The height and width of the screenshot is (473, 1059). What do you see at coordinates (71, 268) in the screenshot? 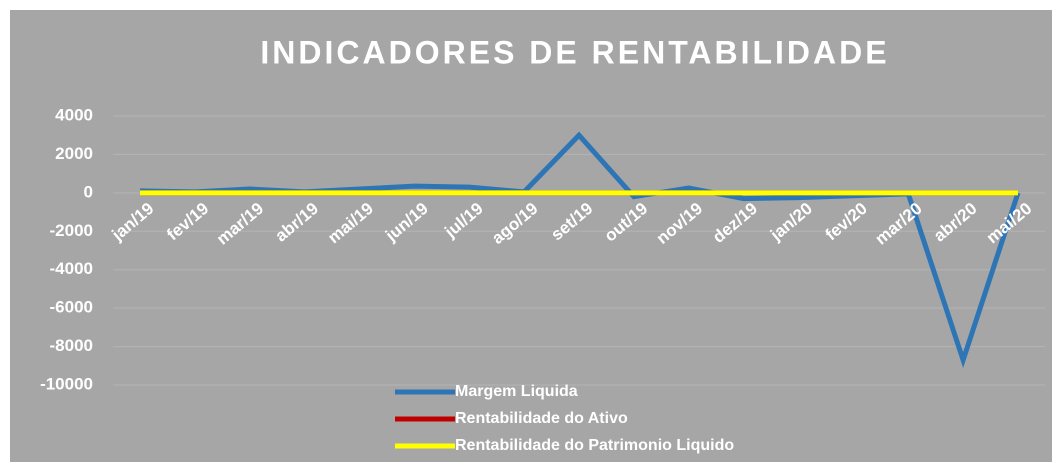
I see `y-tick-label: -4000` at bounding box center [71, 268].